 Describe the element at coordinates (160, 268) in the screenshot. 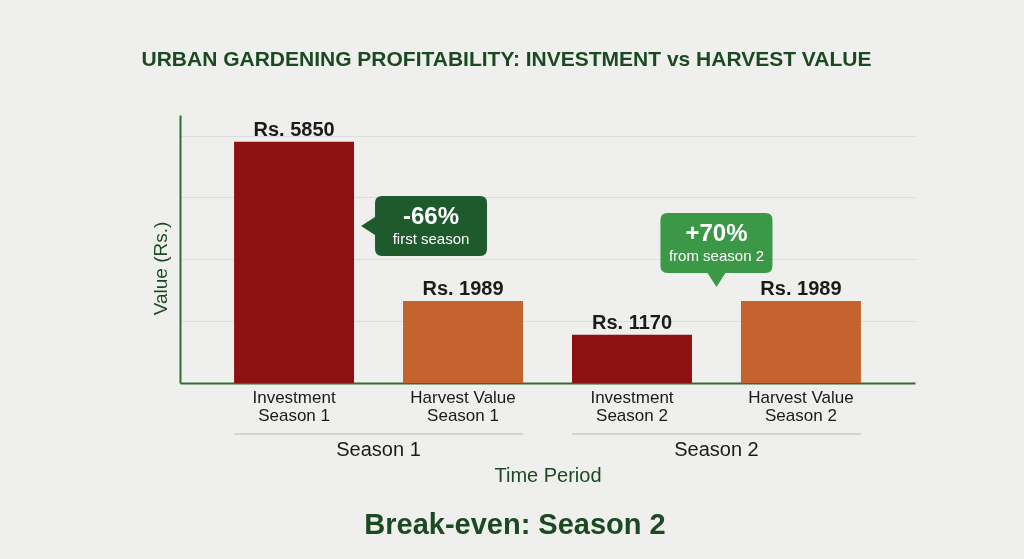

I see `y-axis-title: Value (Rs.)` at that location.